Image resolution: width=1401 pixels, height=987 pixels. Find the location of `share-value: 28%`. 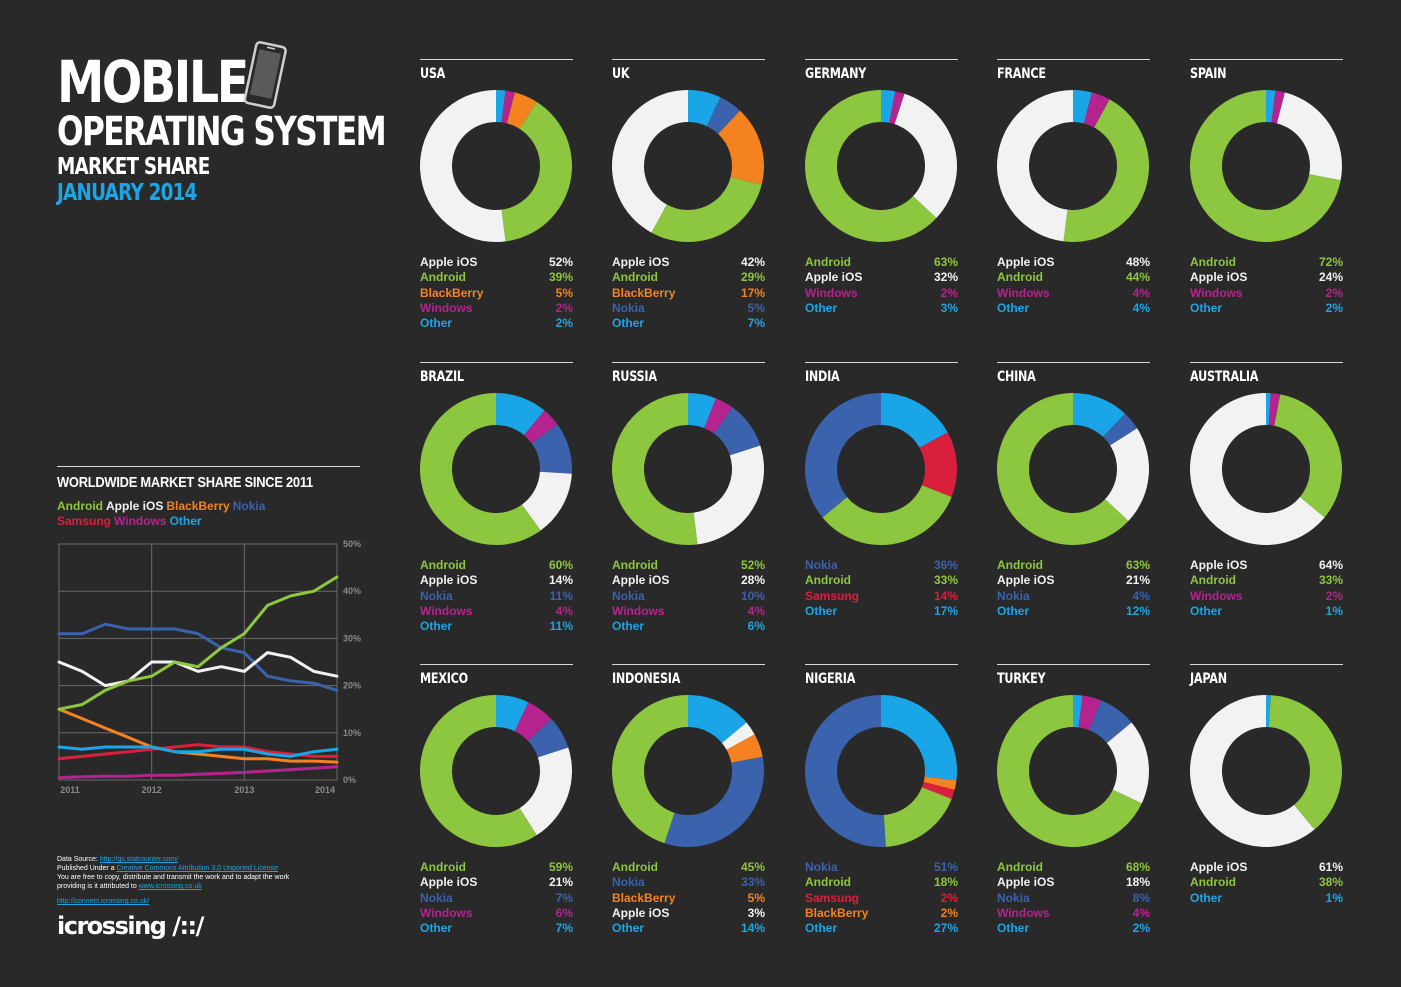

share-value: 28% is located at coordinates (752, 580).